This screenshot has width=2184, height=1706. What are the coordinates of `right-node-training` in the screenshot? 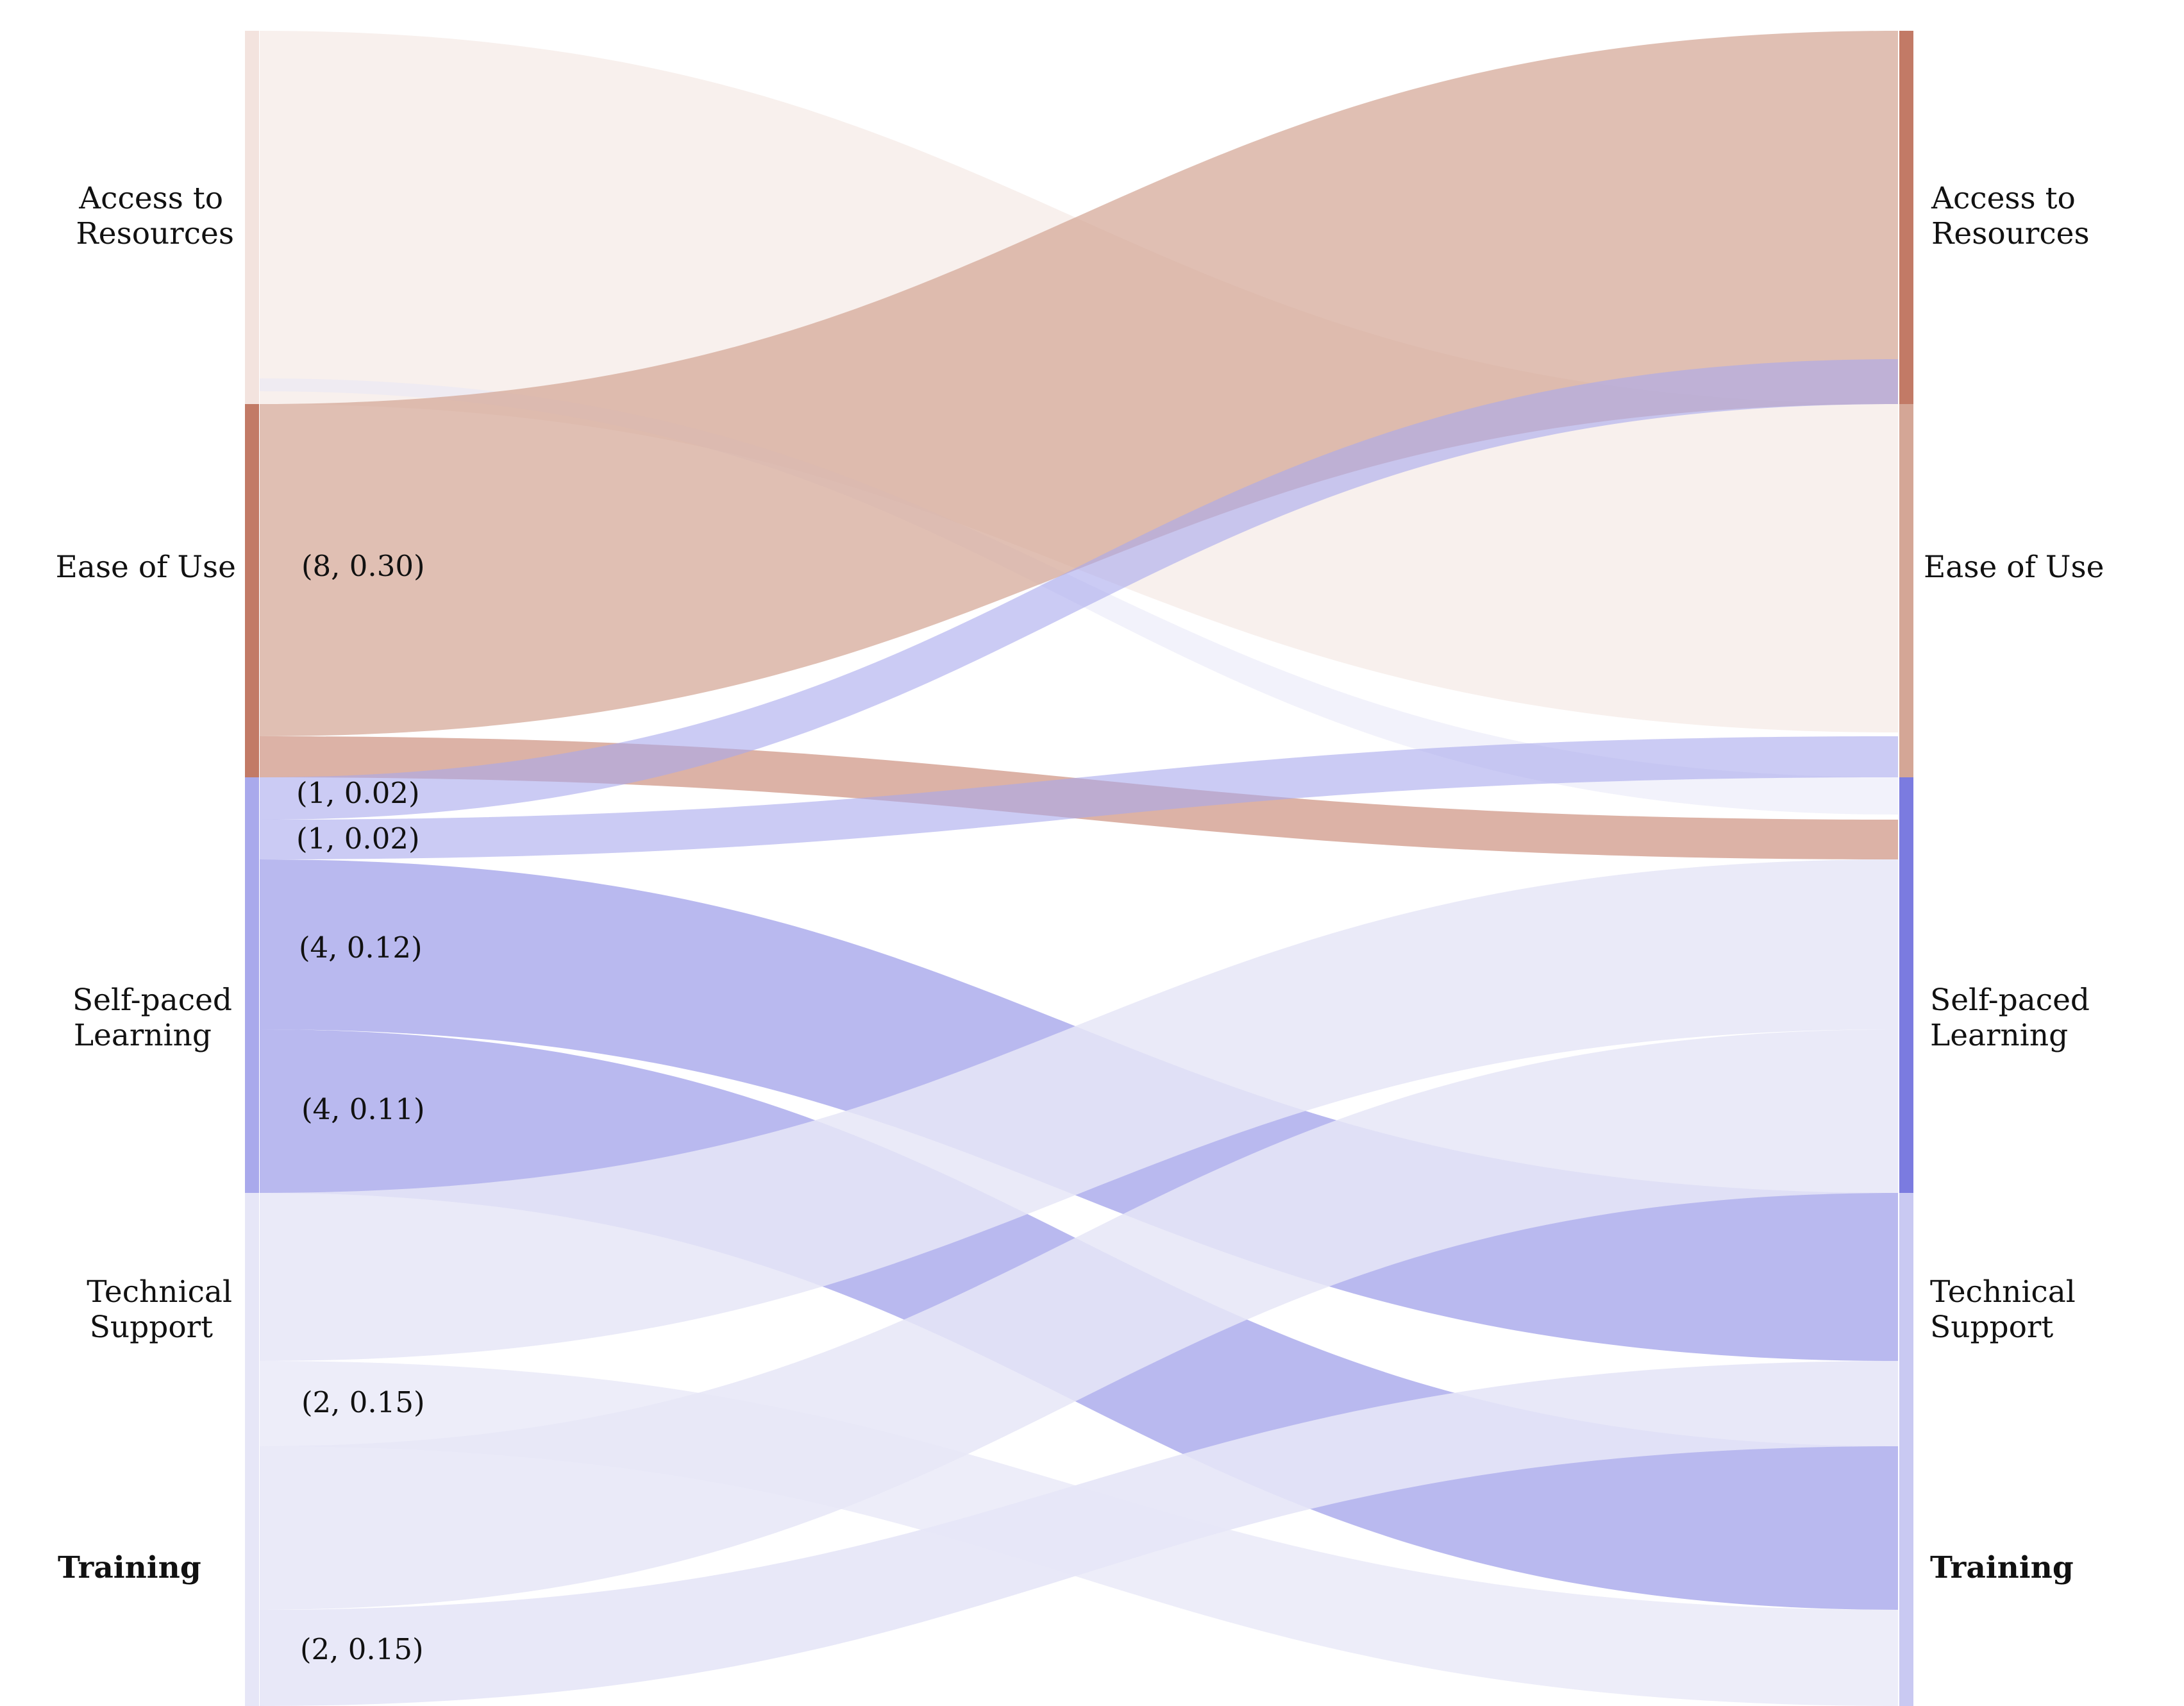 It's located at (1906, 1576).